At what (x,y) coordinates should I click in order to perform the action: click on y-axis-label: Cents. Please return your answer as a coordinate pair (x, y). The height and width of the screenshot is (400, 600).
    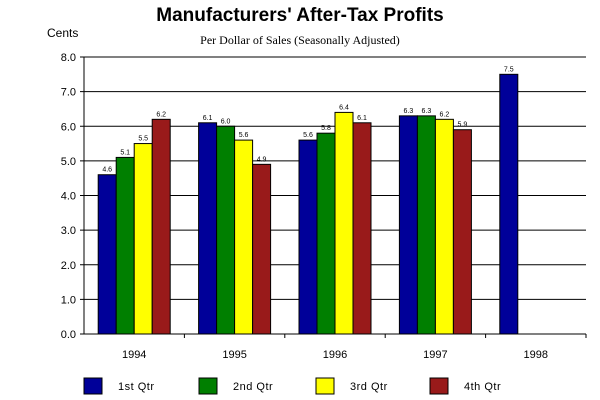
    Looking at the image, I should click on (63, 33).